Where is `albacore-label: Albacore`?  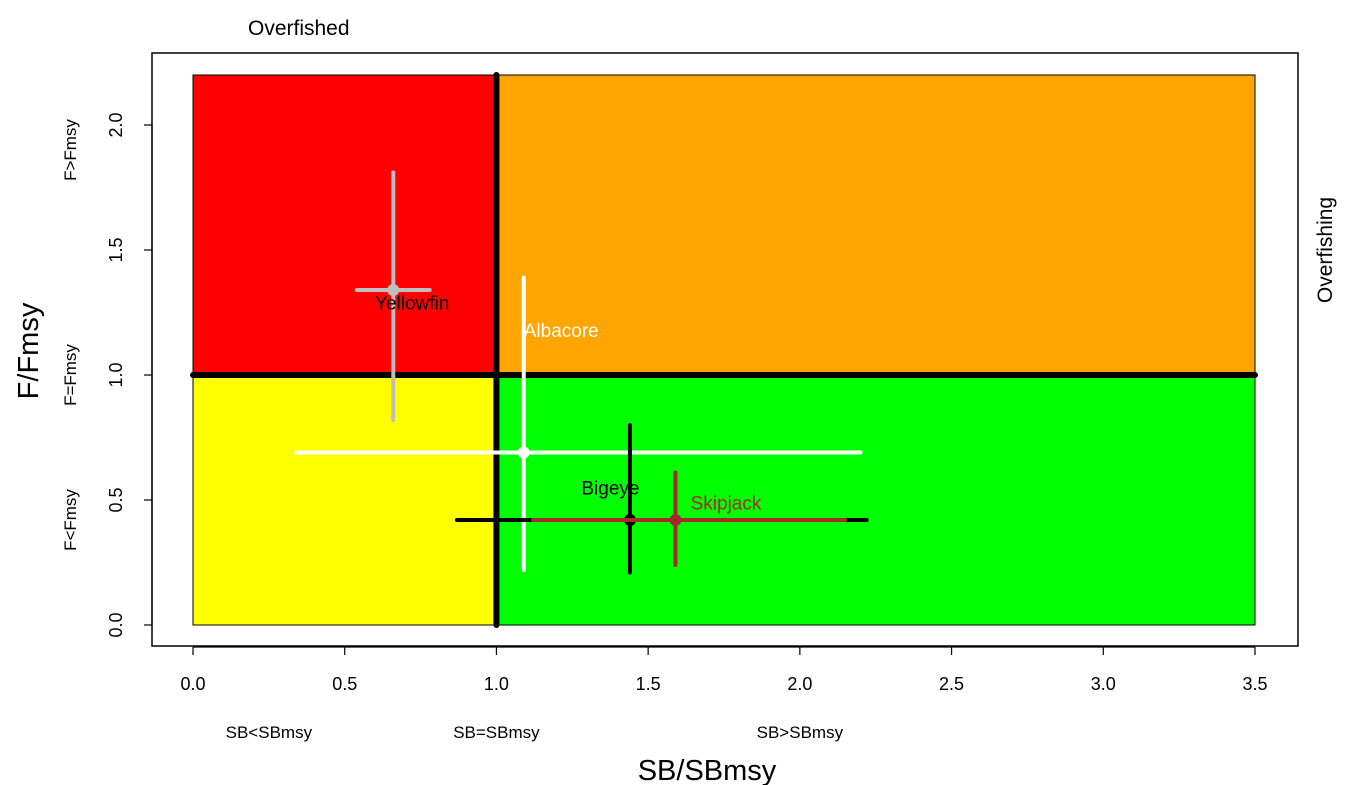
albacore-label: Albacore is located at coordinates (561, 331).